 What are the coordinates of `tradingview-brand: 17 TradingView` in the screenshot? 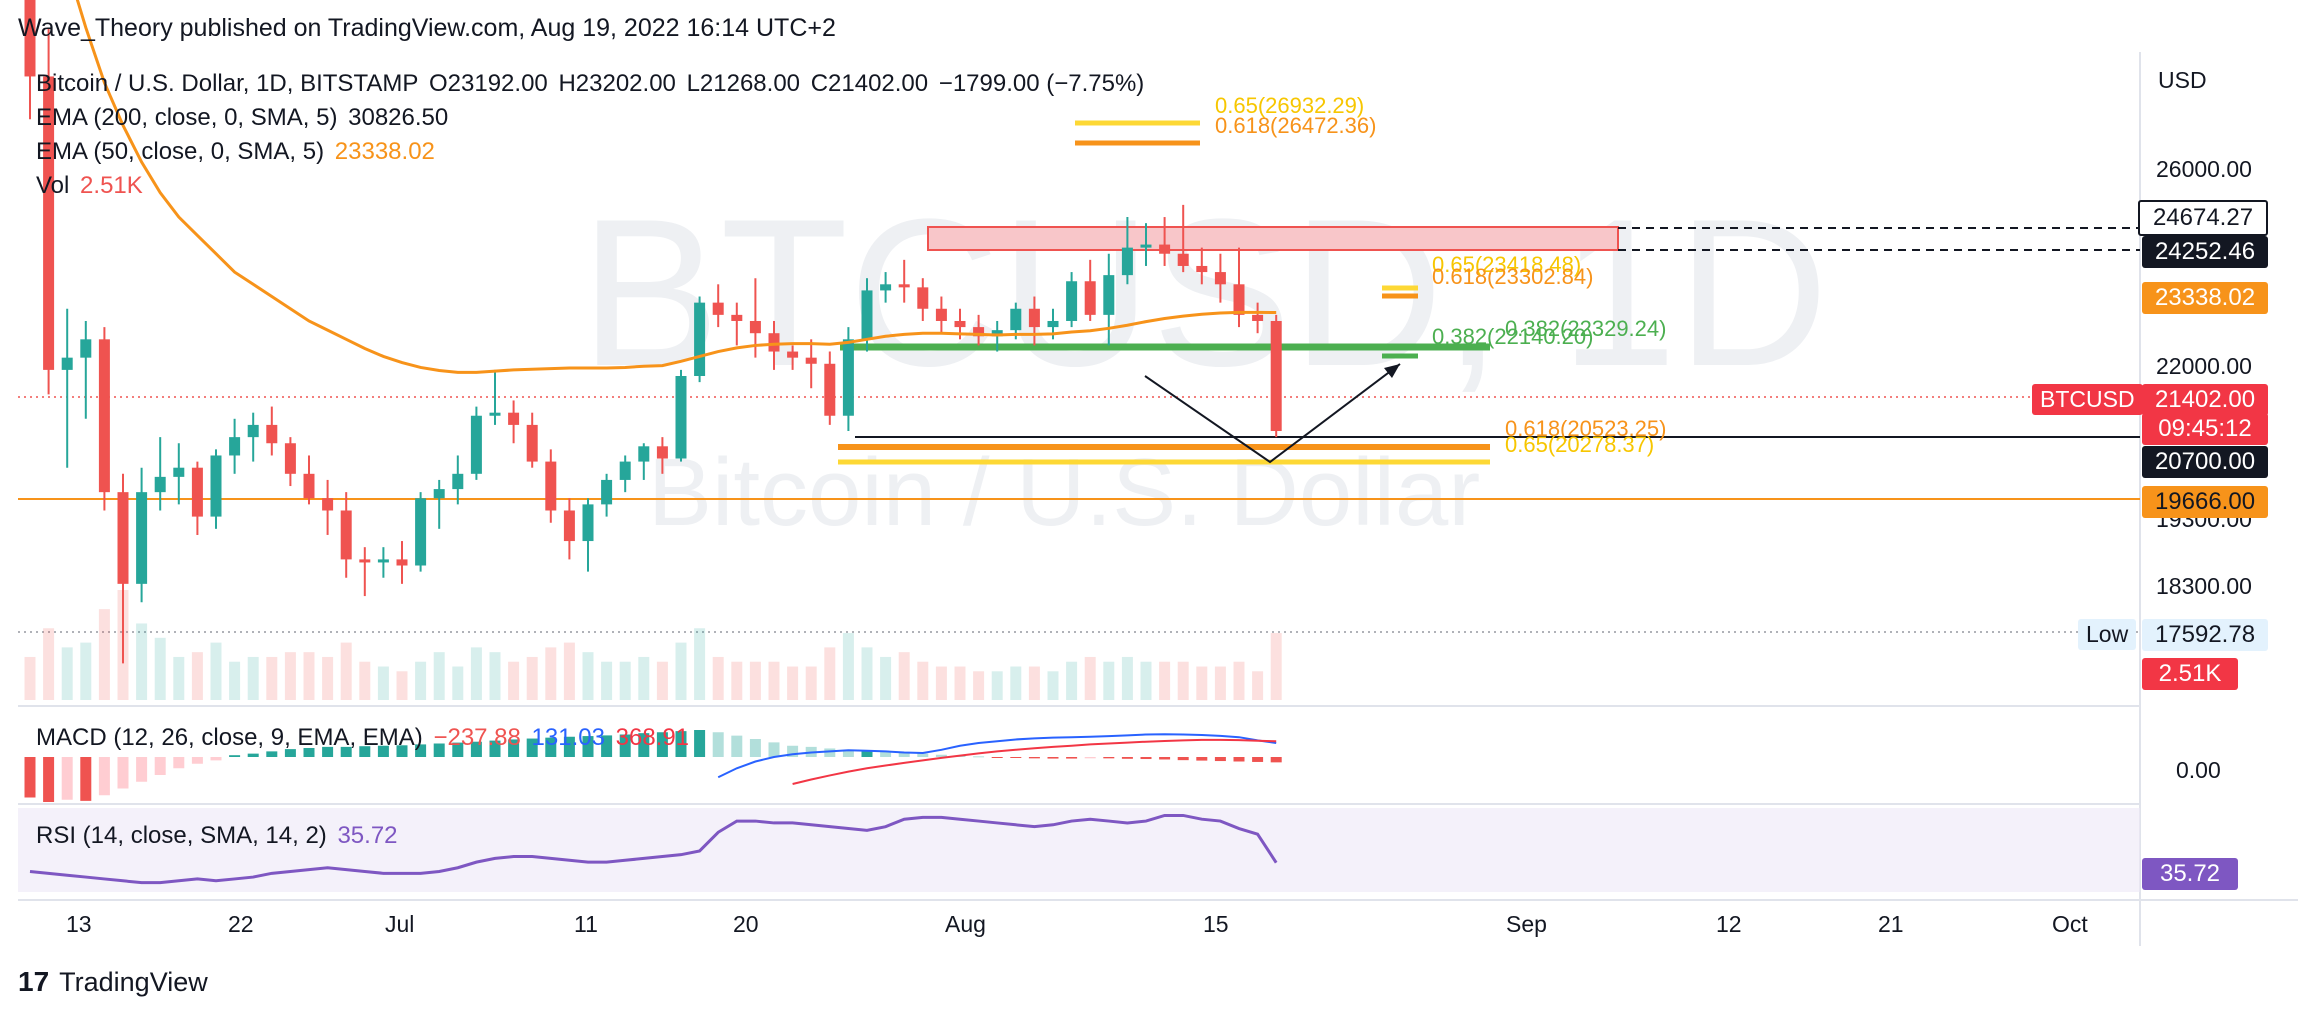 It's located at (113, 982).